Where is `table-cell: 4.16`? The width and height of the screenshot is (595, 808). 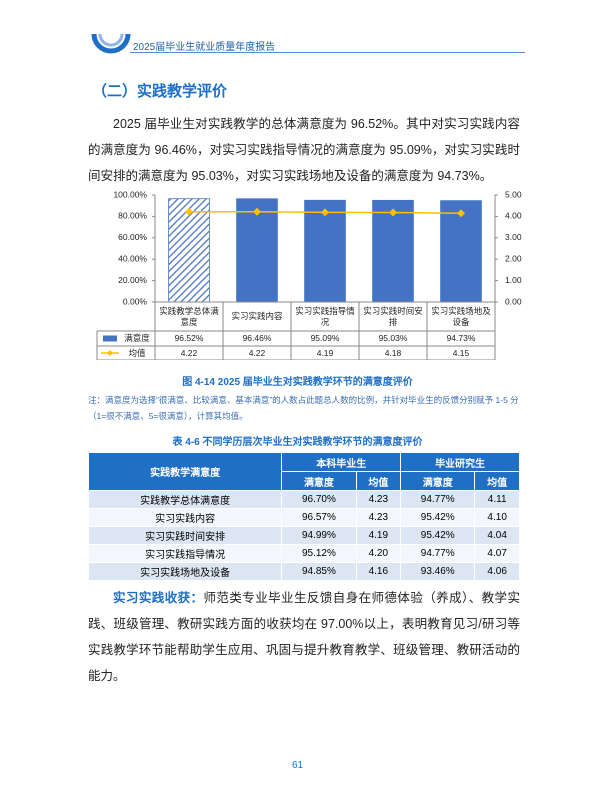
table-cell: 4.16 is located at coordinates (378, 571).